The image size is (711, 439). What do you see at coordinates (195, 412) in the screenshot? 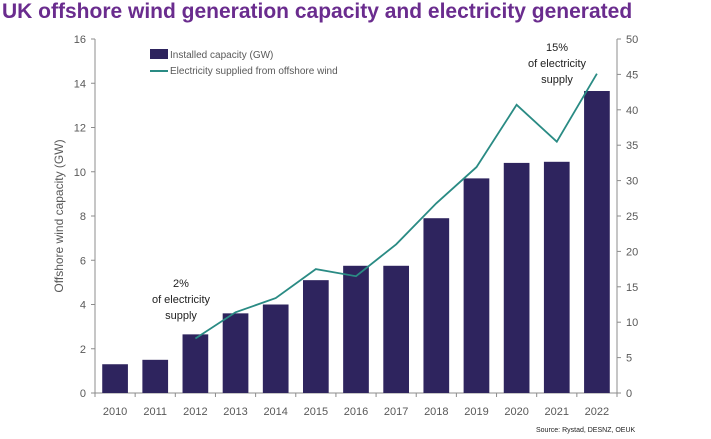
I see `x-tick-label: 2012` at bounding box center [195, 412].